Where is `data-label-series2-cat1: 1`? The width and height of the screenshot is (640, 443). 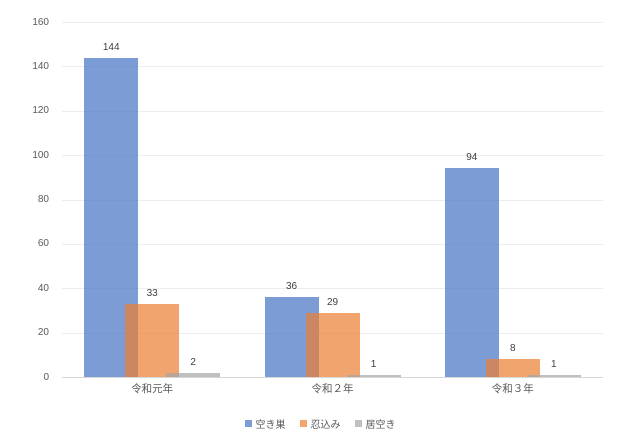
data-label-series2-cat1: 1 is located at coordinates (373, 364).